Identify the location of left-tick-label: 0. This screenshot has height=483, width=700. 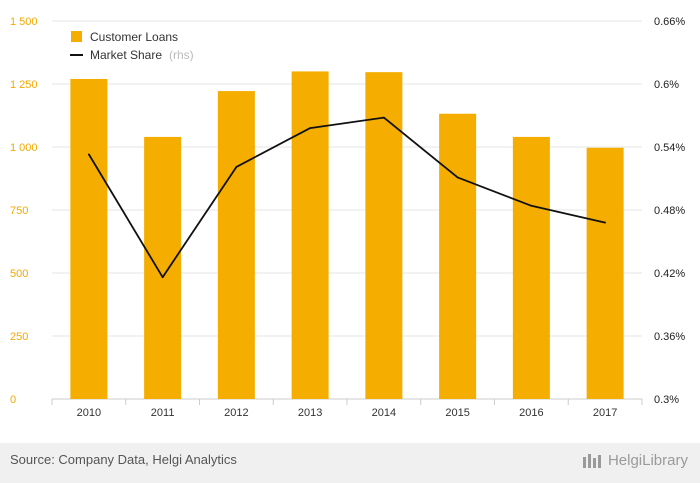
(13, 400).